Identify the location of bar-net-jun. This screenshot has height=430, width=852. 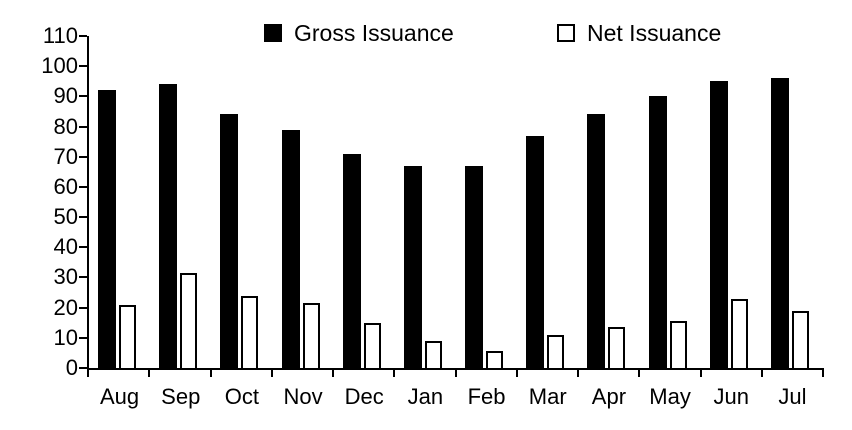
(739, 333).